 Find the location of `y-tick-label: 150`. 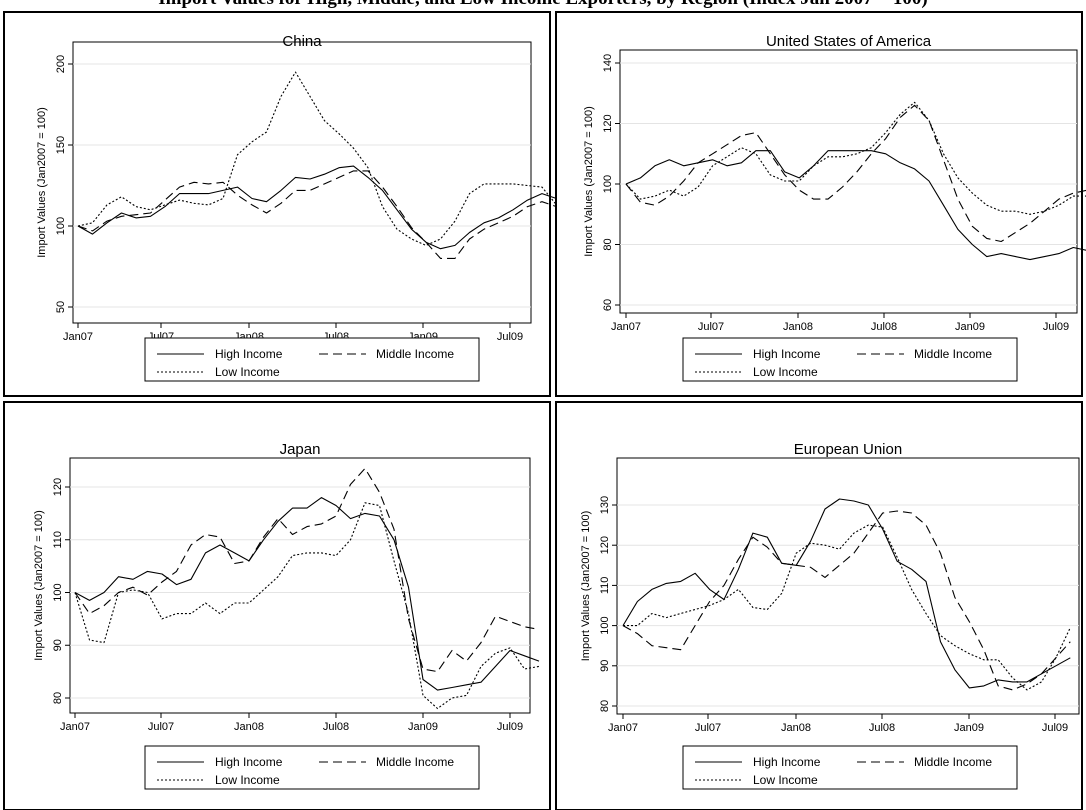

y-tick-label: 150 is located at coordinates (61, 145).